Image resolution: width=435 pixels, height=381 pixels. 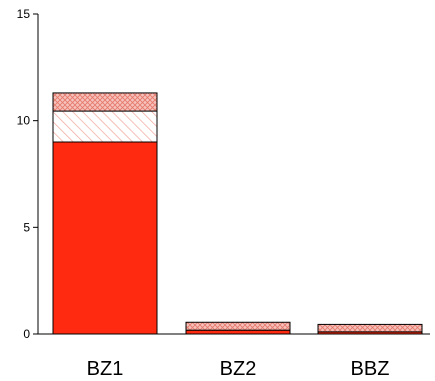 What do you see at coordinates (105, 369) in the screenshot?
I see `x-tick-label-bz1: BZ1` at bounding box center [105, 369].